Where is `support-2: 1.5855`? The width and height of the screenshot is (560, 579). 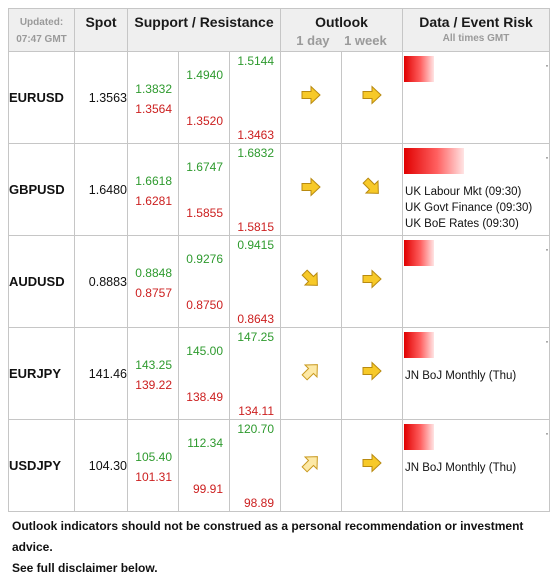
support-2: 1.5855 is located at coordinates (204, 213).